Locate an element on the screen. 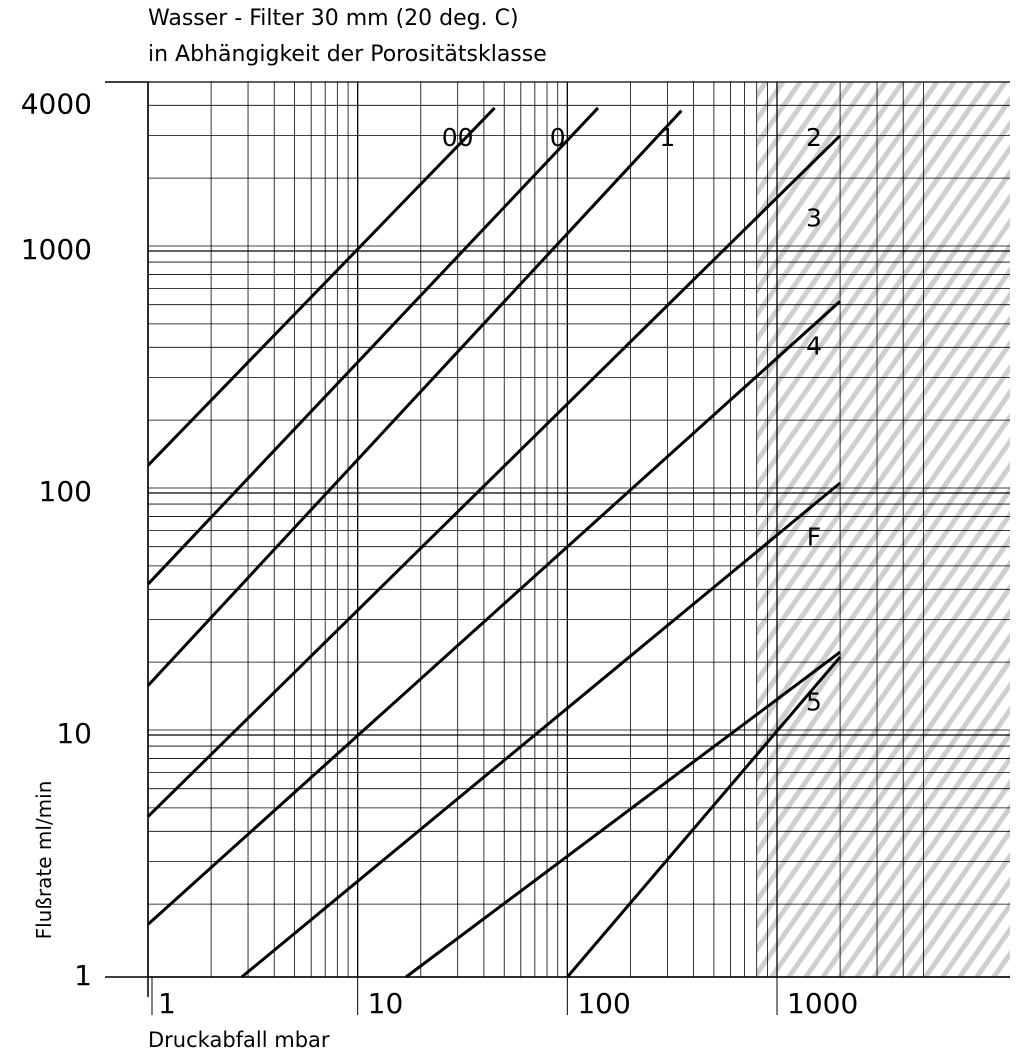 Image resolution: width=1017 pixels, height=1063 pixels. x-tick-label-1: 1 is located at coordinates (167, 1003).